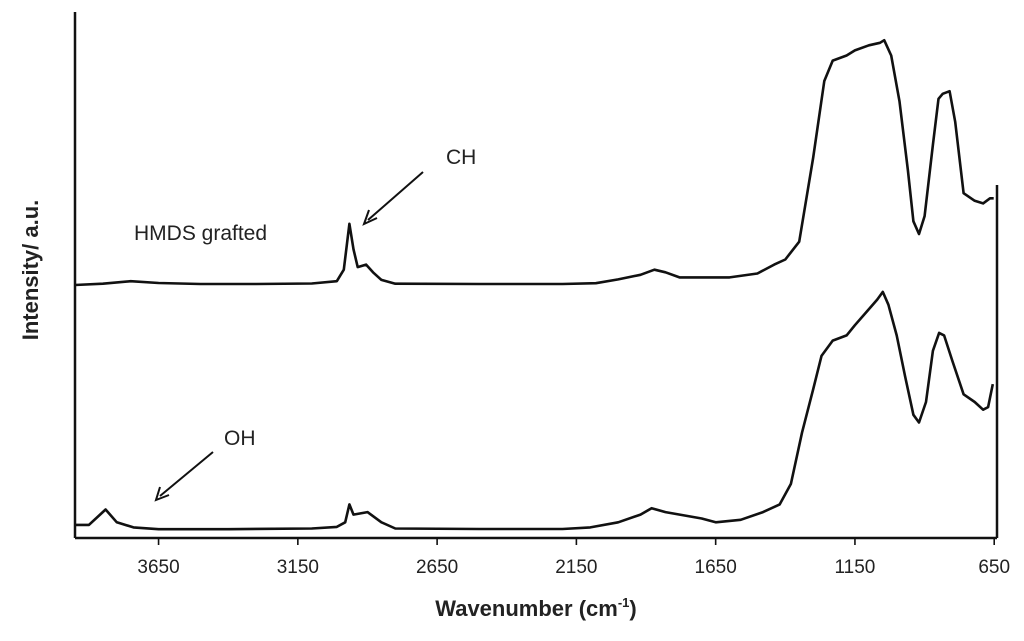  I want to click on x-tick-label-2150: 2150, so click(576, 567).